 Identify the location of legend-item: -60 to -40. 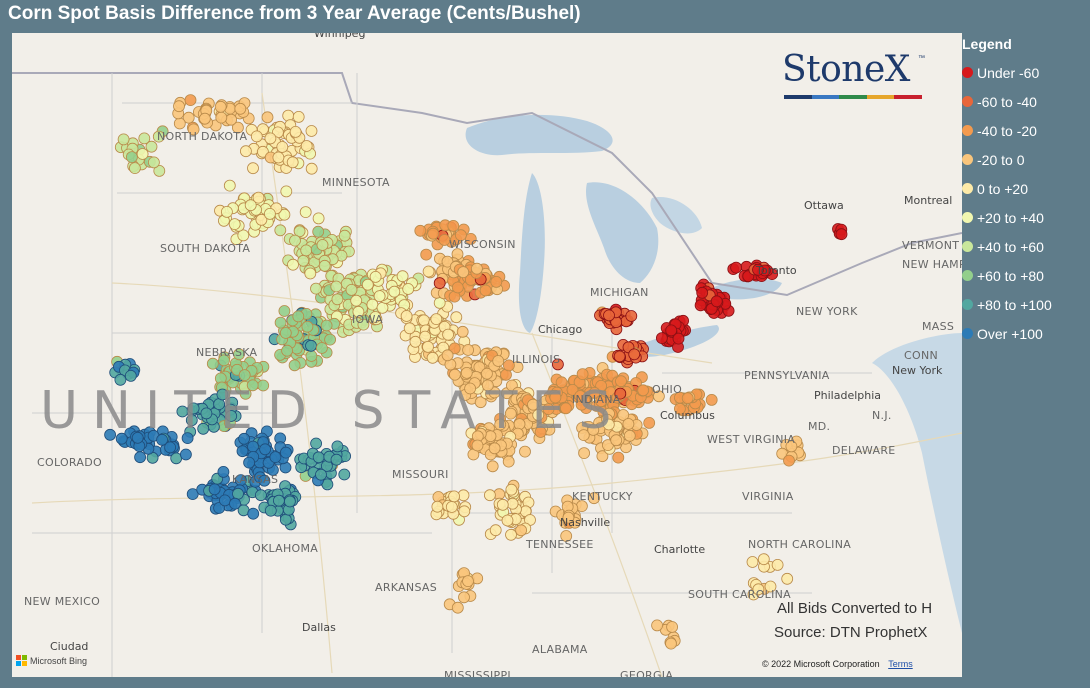
(1026, 101).